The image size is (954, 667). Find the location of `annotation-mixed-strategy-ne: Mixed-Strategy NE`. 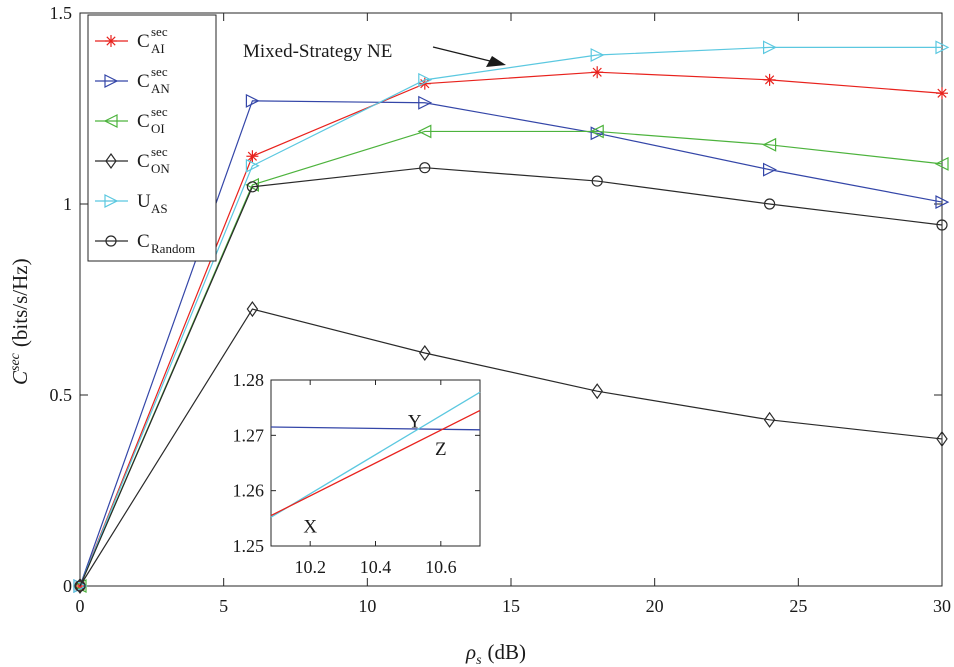

annotation-mixed-strategy-ne: Mixed-Strategy NE is located at coordinates (317, 51).